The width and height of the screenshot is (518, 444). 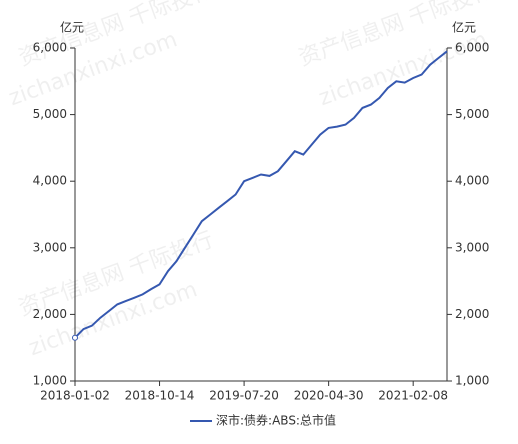 I want to click on x-tick-label: 2018-01-02, so click(x=75, y=396).